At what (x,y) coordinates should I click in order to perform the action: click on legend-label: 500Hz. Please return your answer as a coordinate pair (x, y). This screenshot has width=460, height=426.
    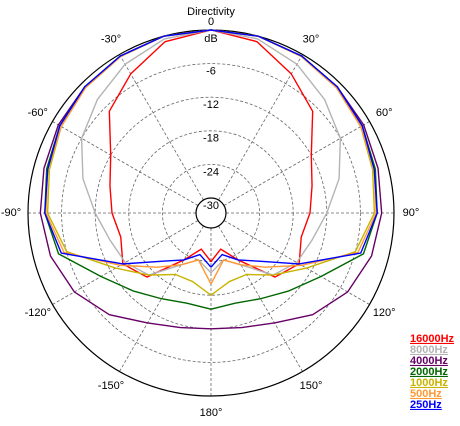
    Looking at the image, I should click on (426, 394).